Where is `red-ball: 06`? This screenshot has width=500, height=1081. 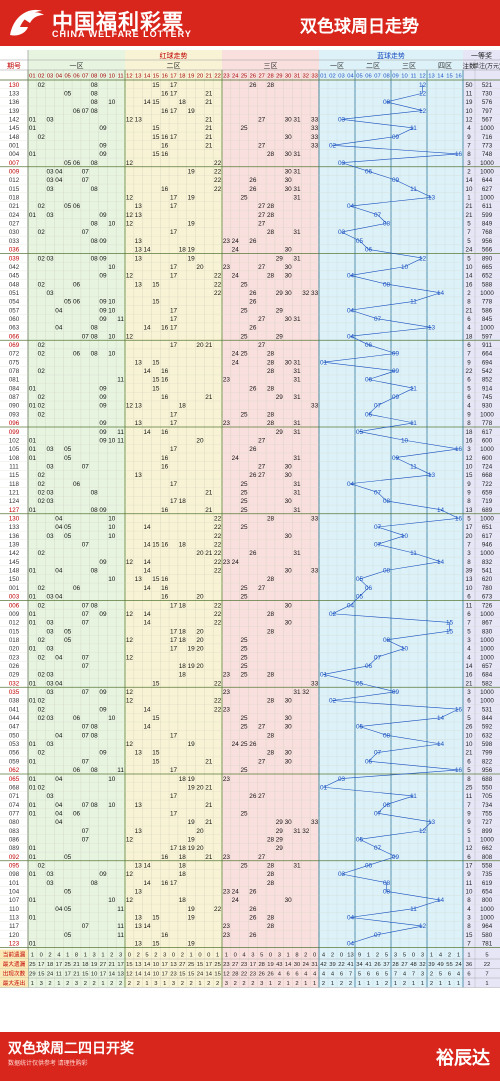 red-ball: 06 is located at coordinates (77, 588).